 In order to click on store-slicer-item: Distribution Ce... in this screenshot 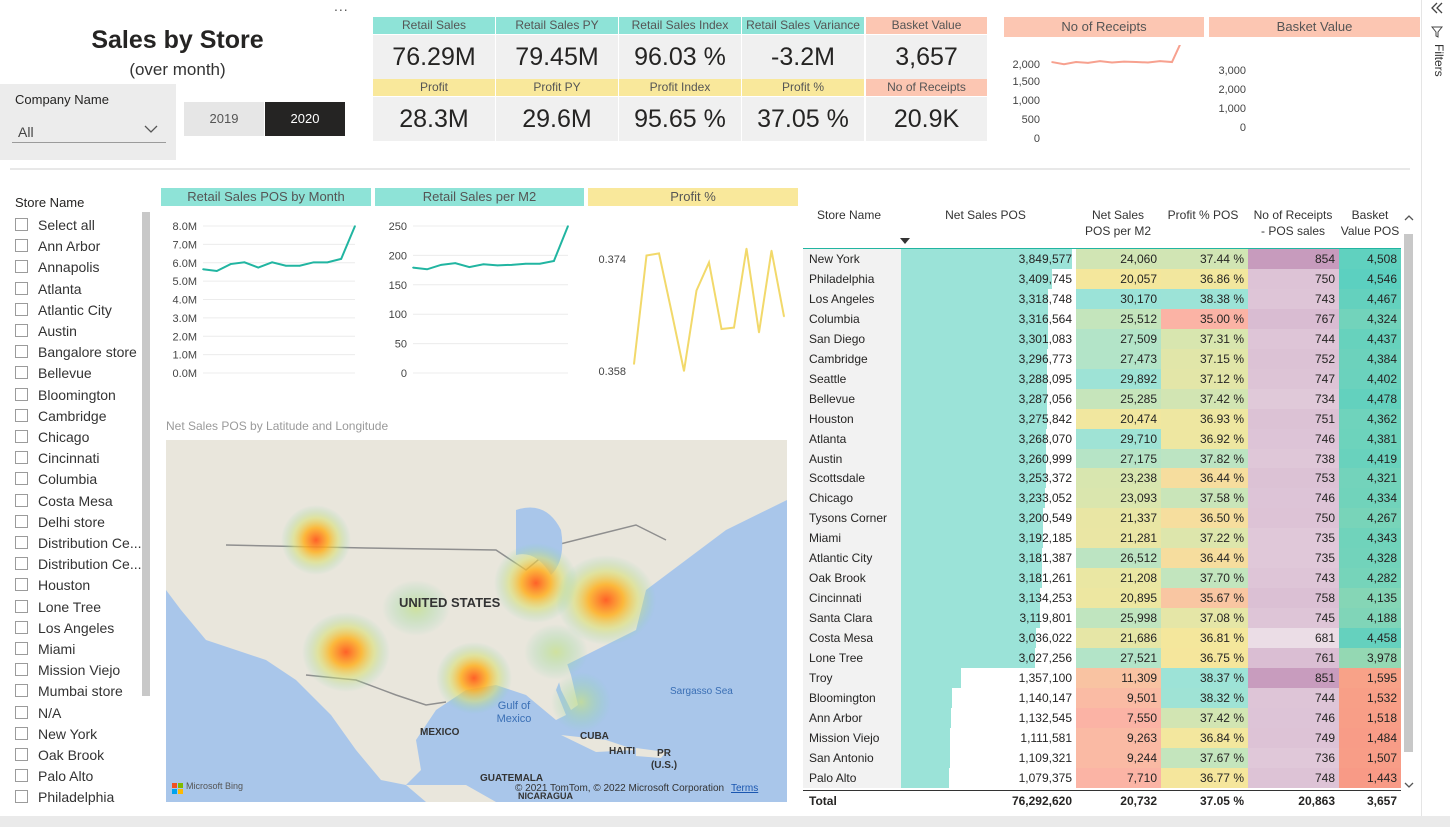, I will do `click(78, 566)`.